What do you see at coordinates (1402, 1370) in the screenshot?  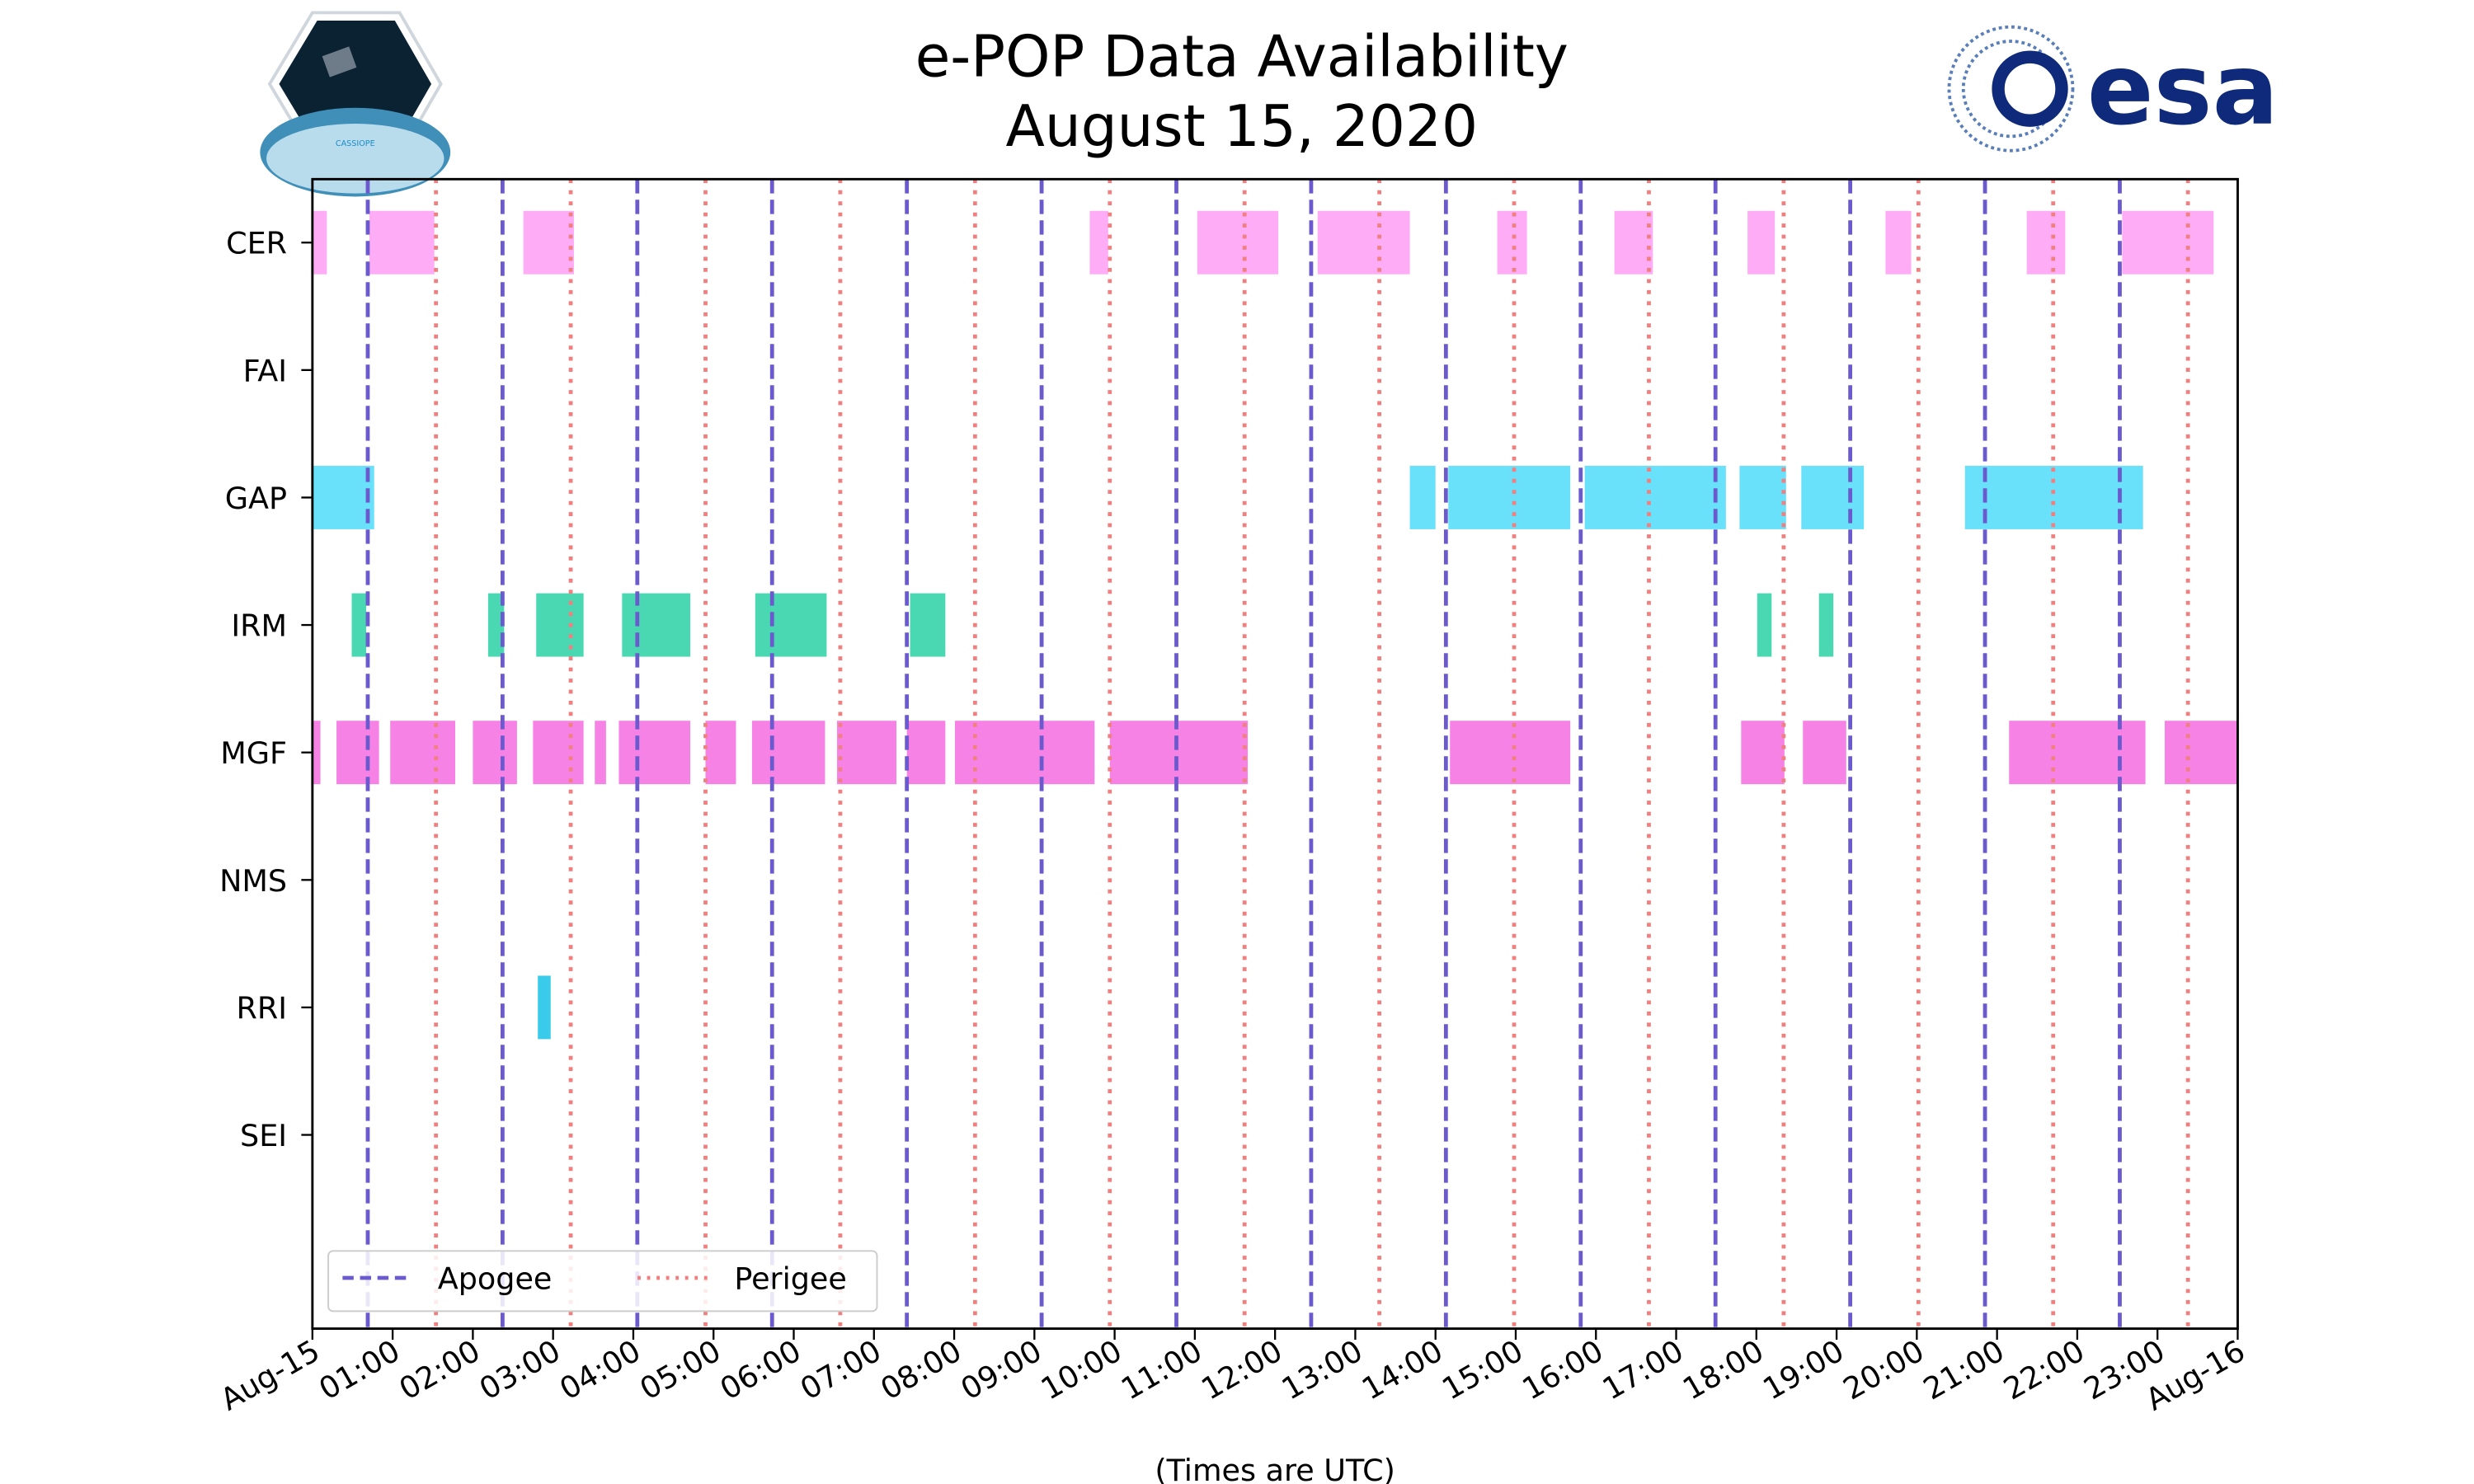 I see `x-tick-label: 14:00` at bounding box center [1402, 1370].